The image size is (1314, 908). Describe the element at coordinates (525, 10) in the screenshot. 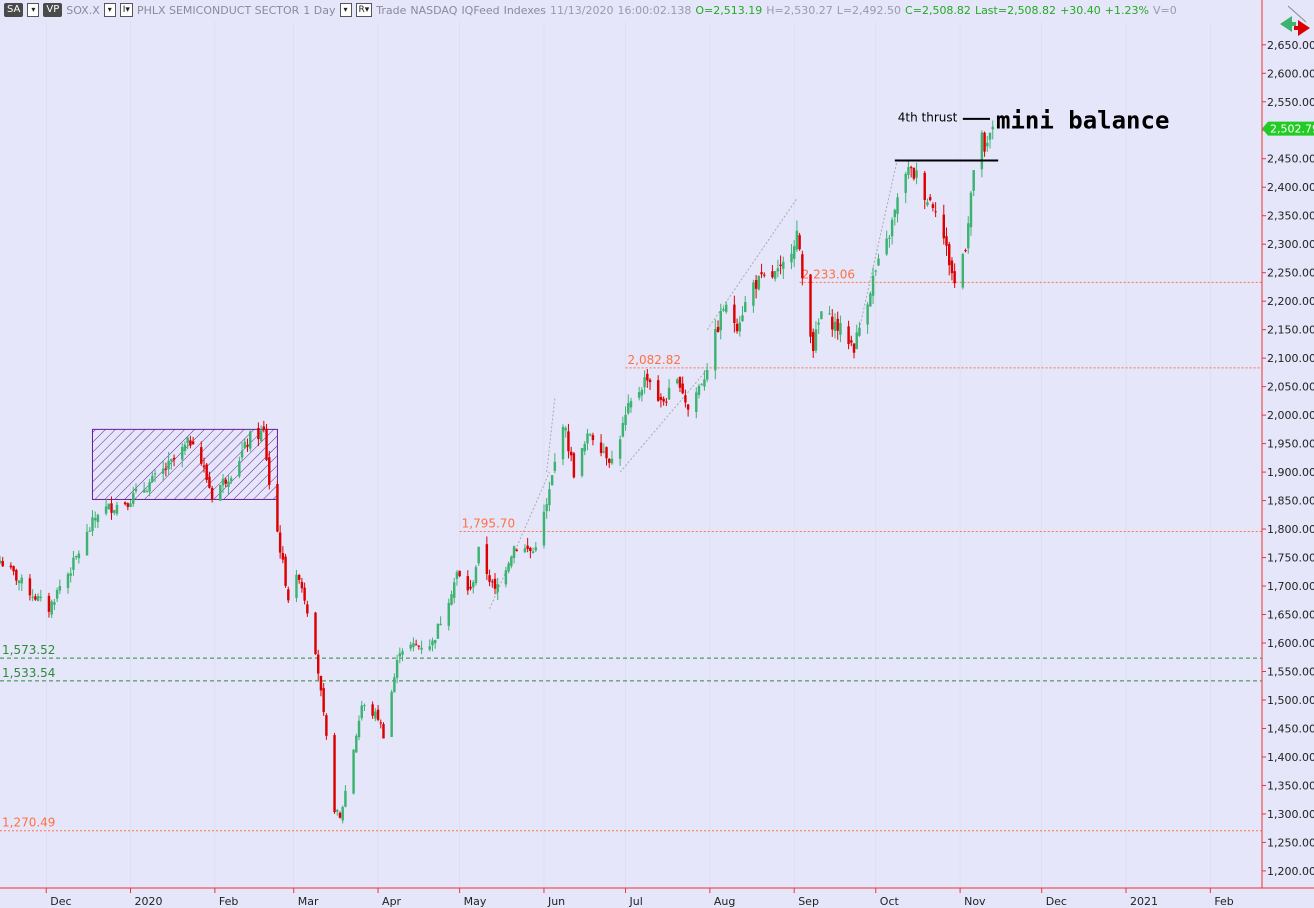

I see `category-label: Indexes` at that location.